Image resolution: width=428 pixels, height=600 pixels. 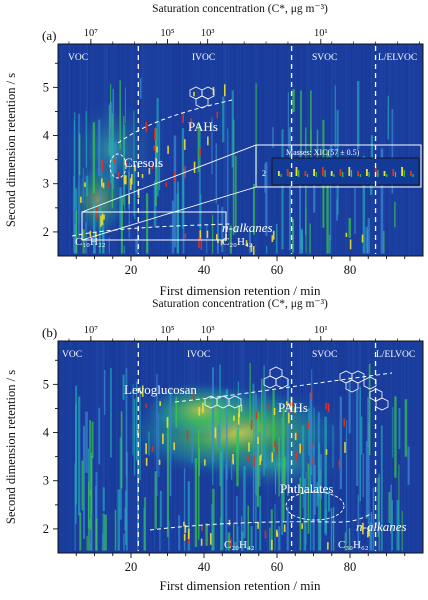 What do you see at coordinates (203, 126) in the screenshot?
I see `pahs-label-a: PAHs` at bounding box center [203, 126].